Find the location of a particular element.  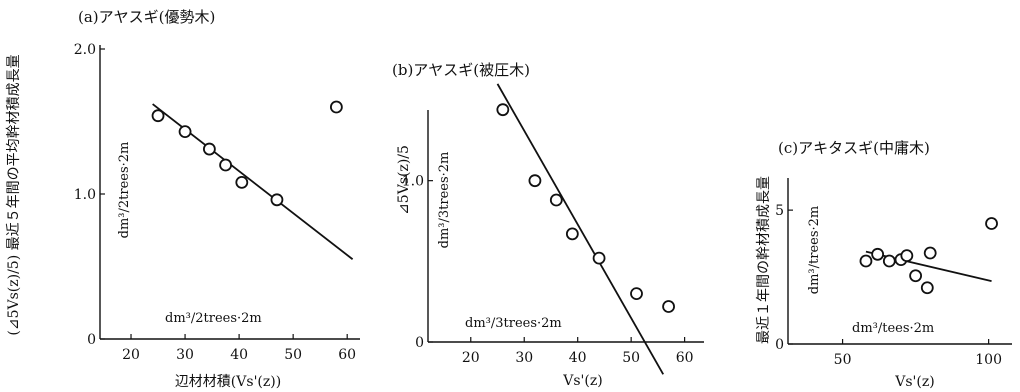

panel-b-y-tick-label: 0 is located at coordinates (419, 343).